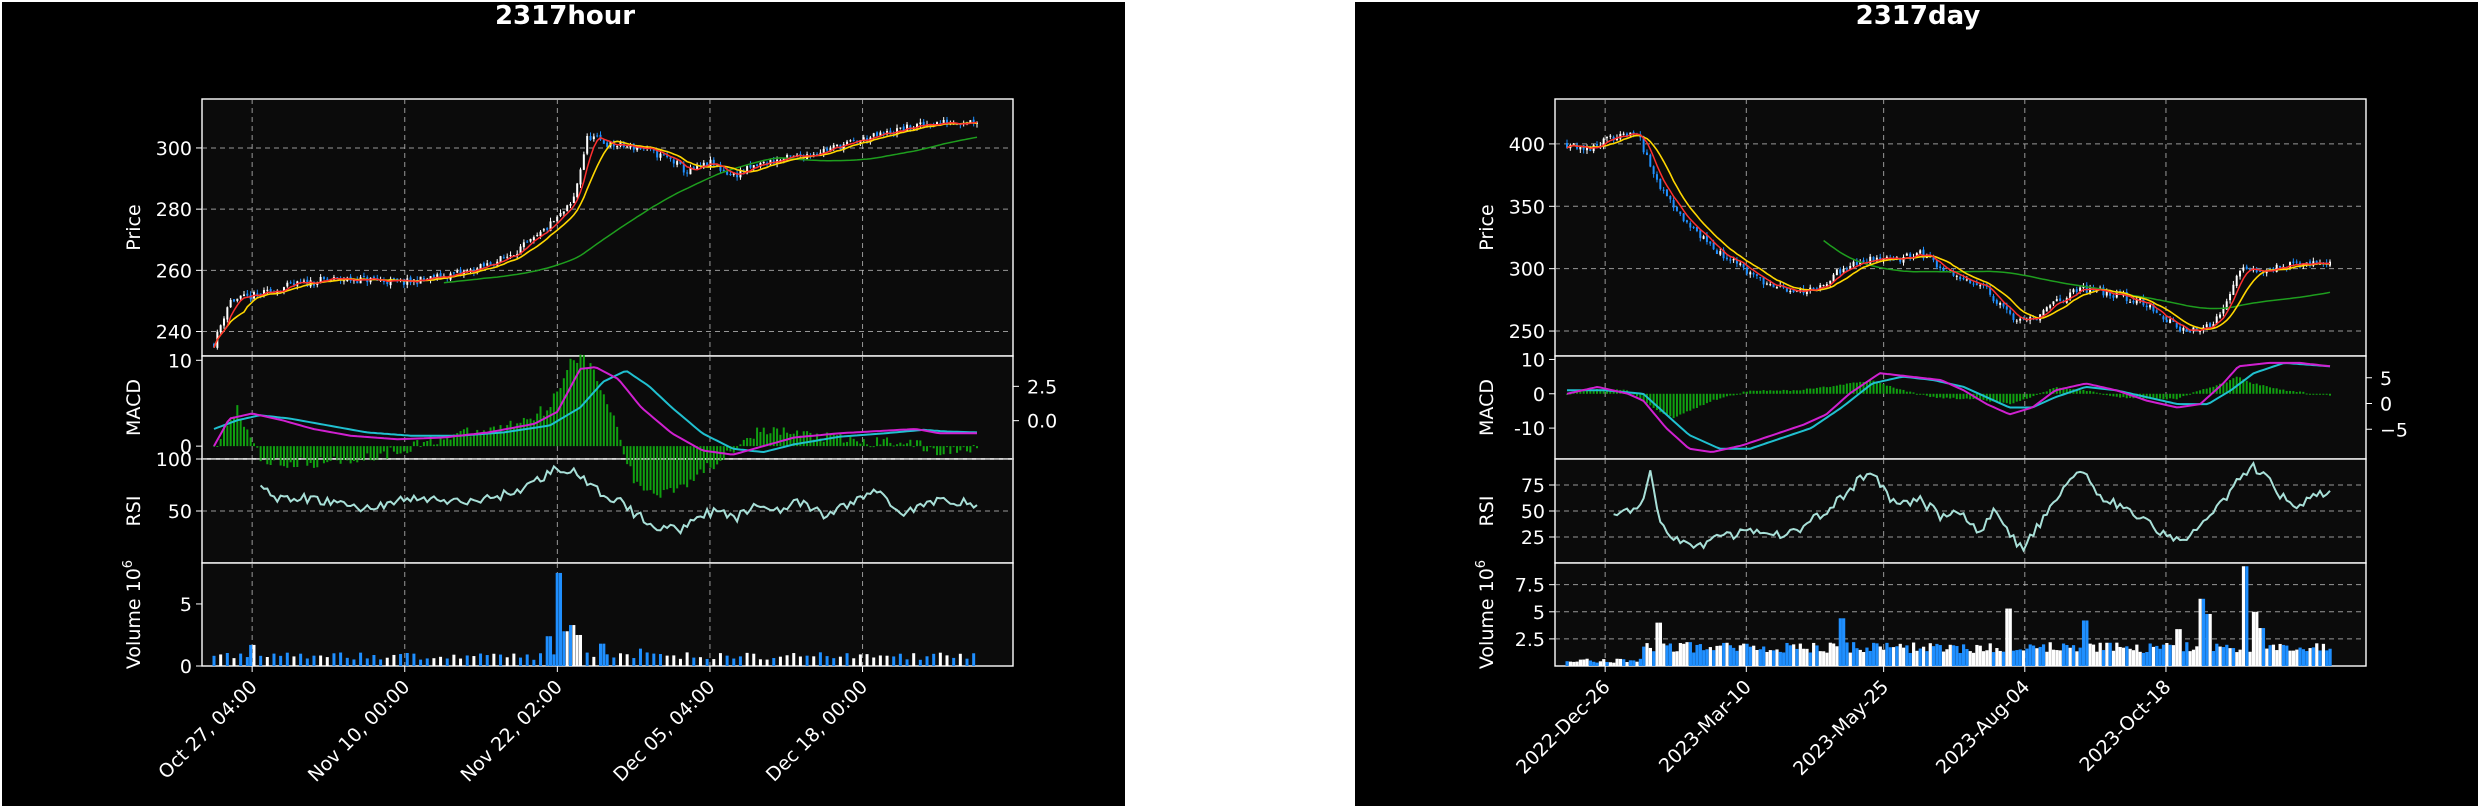 Image resolution: width=2480 pixels, height=810 pixels. What do you see at coordinates (1530, 586) in the screenshot?
I see `volume-tick-label: 7.5` at bounding box center [1530, 586].